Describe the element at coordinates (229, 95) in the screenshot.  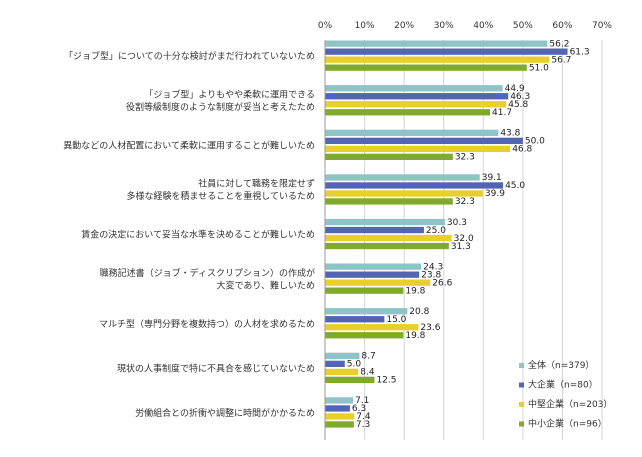
I see `category-label: 「ジョブ型」よりもやや柔軟に運用できる` at that location.